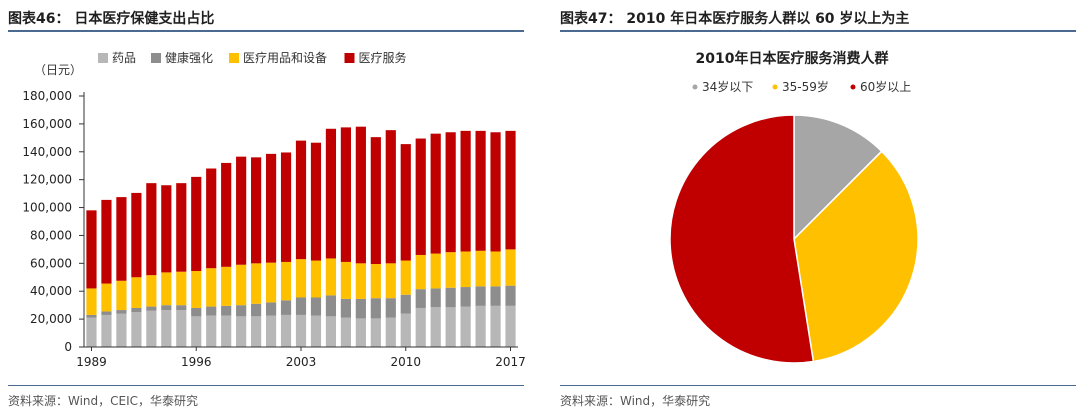 The width and height of the screenshot is (1080, 414). Describe the element at coordinates (301, 362) in the screenshot. I see `x-tick-label: 2003` at that location.